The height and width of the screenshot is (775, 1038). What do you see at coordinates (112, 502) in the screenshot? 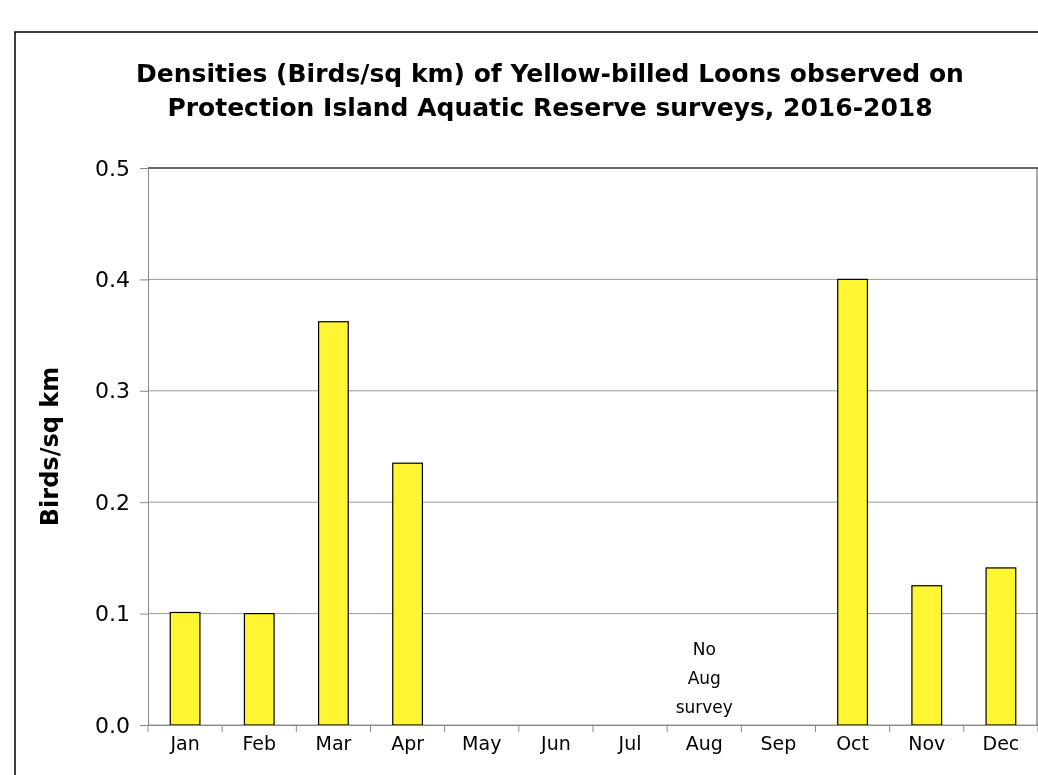
I see `y-tick-label: 0.2` at bounding box center [112, 502].